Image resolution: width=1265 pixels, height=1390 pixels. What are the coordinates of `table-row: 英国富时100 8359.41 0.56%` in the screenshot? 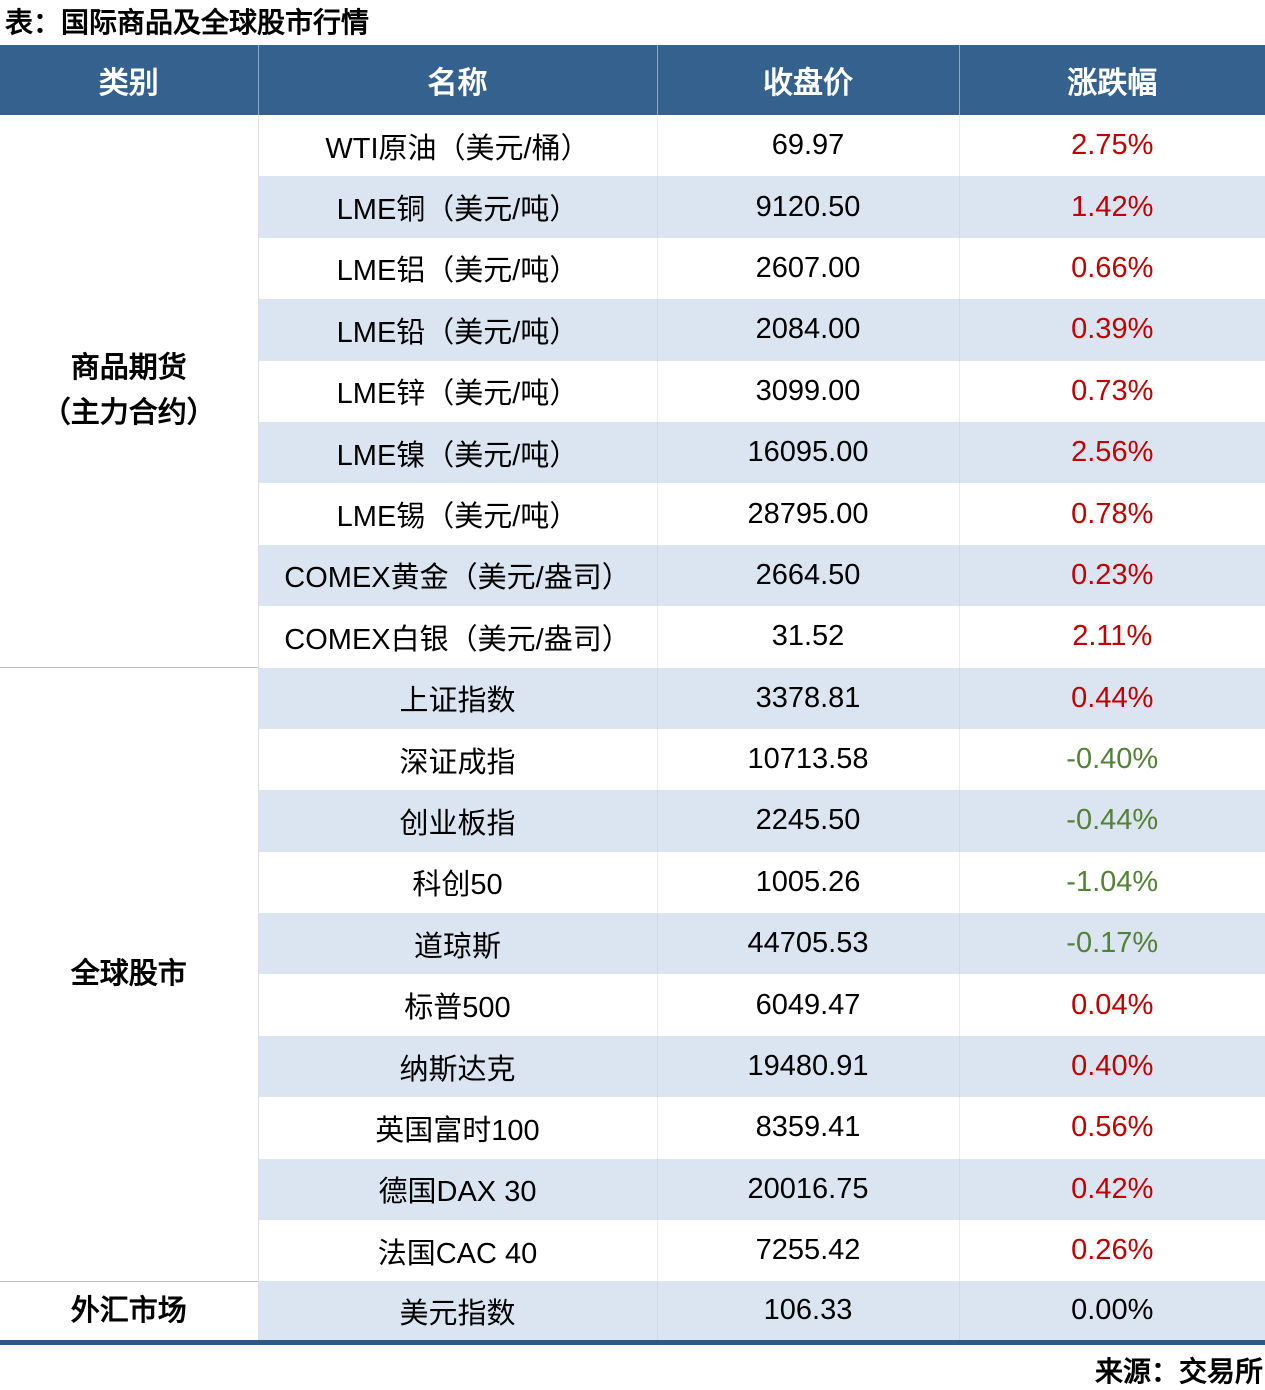 It's located at (632, 1128).